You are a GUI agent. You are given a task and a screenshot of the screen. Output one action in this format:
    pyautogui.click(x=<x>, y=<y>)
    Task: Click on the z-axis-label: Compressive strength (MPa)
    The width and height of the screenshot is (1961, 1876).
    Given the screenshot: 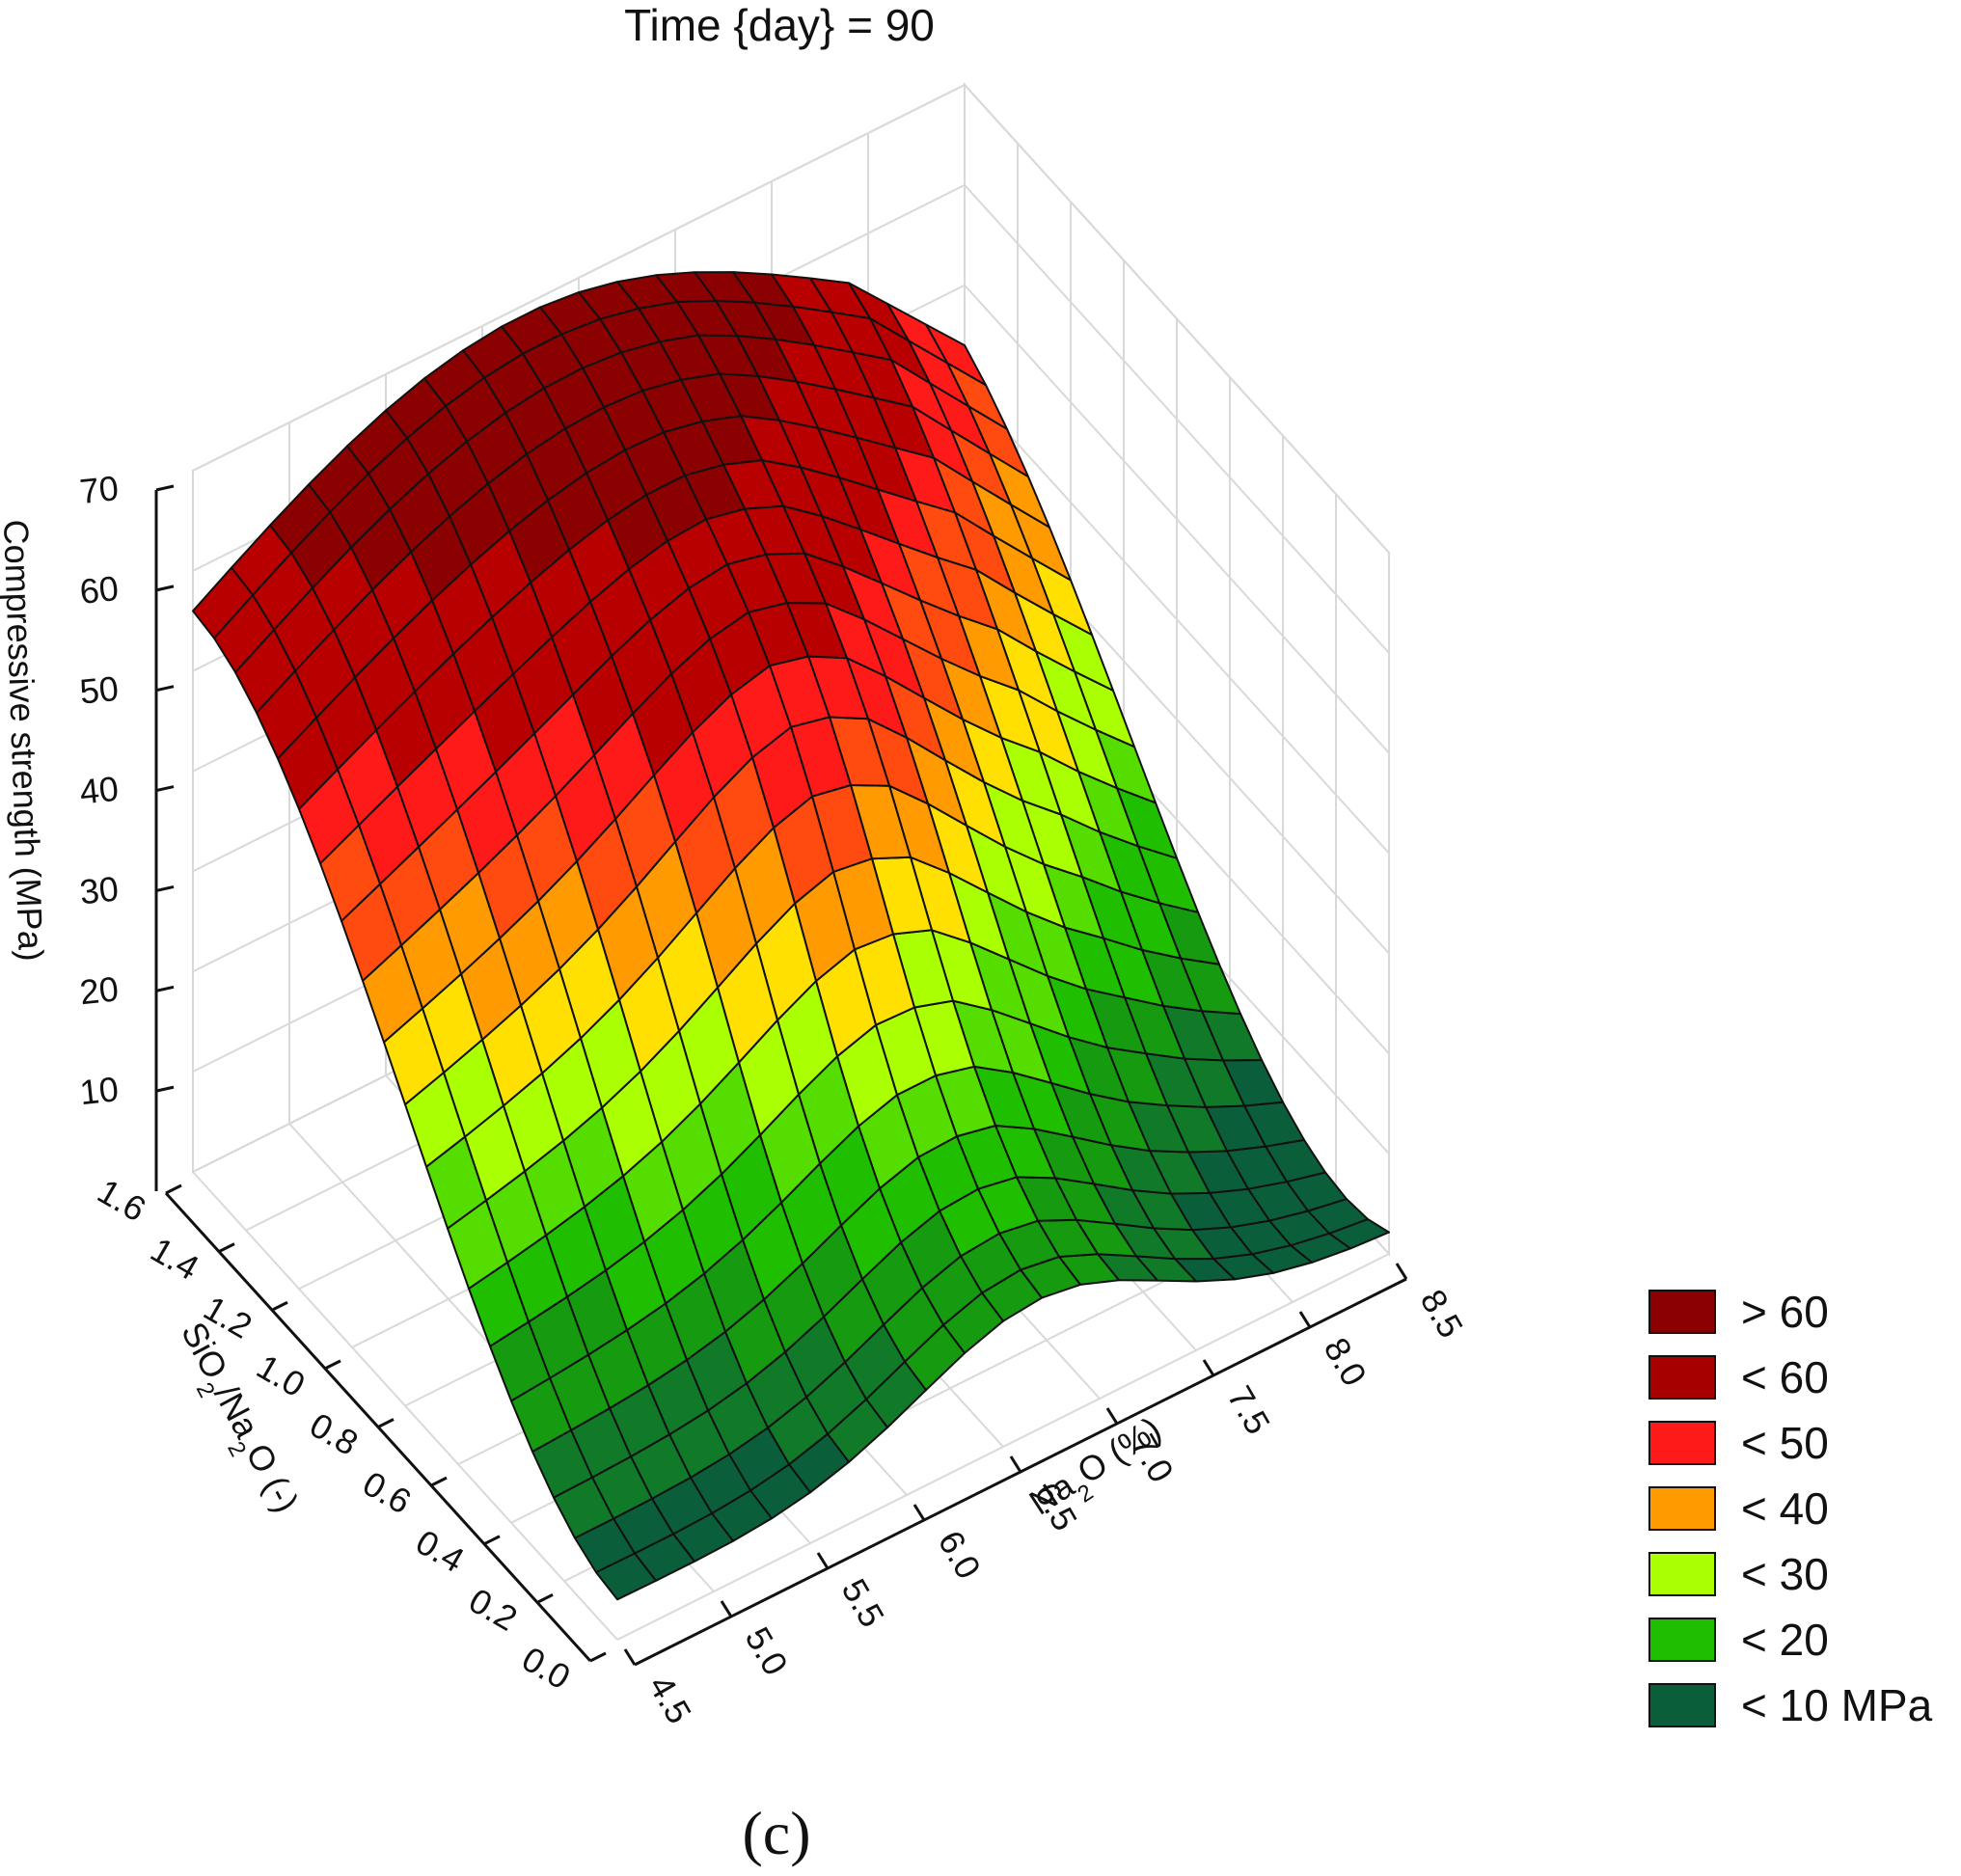 What is the action you would take?
    pyautogui.click(x=25, y=740)
    